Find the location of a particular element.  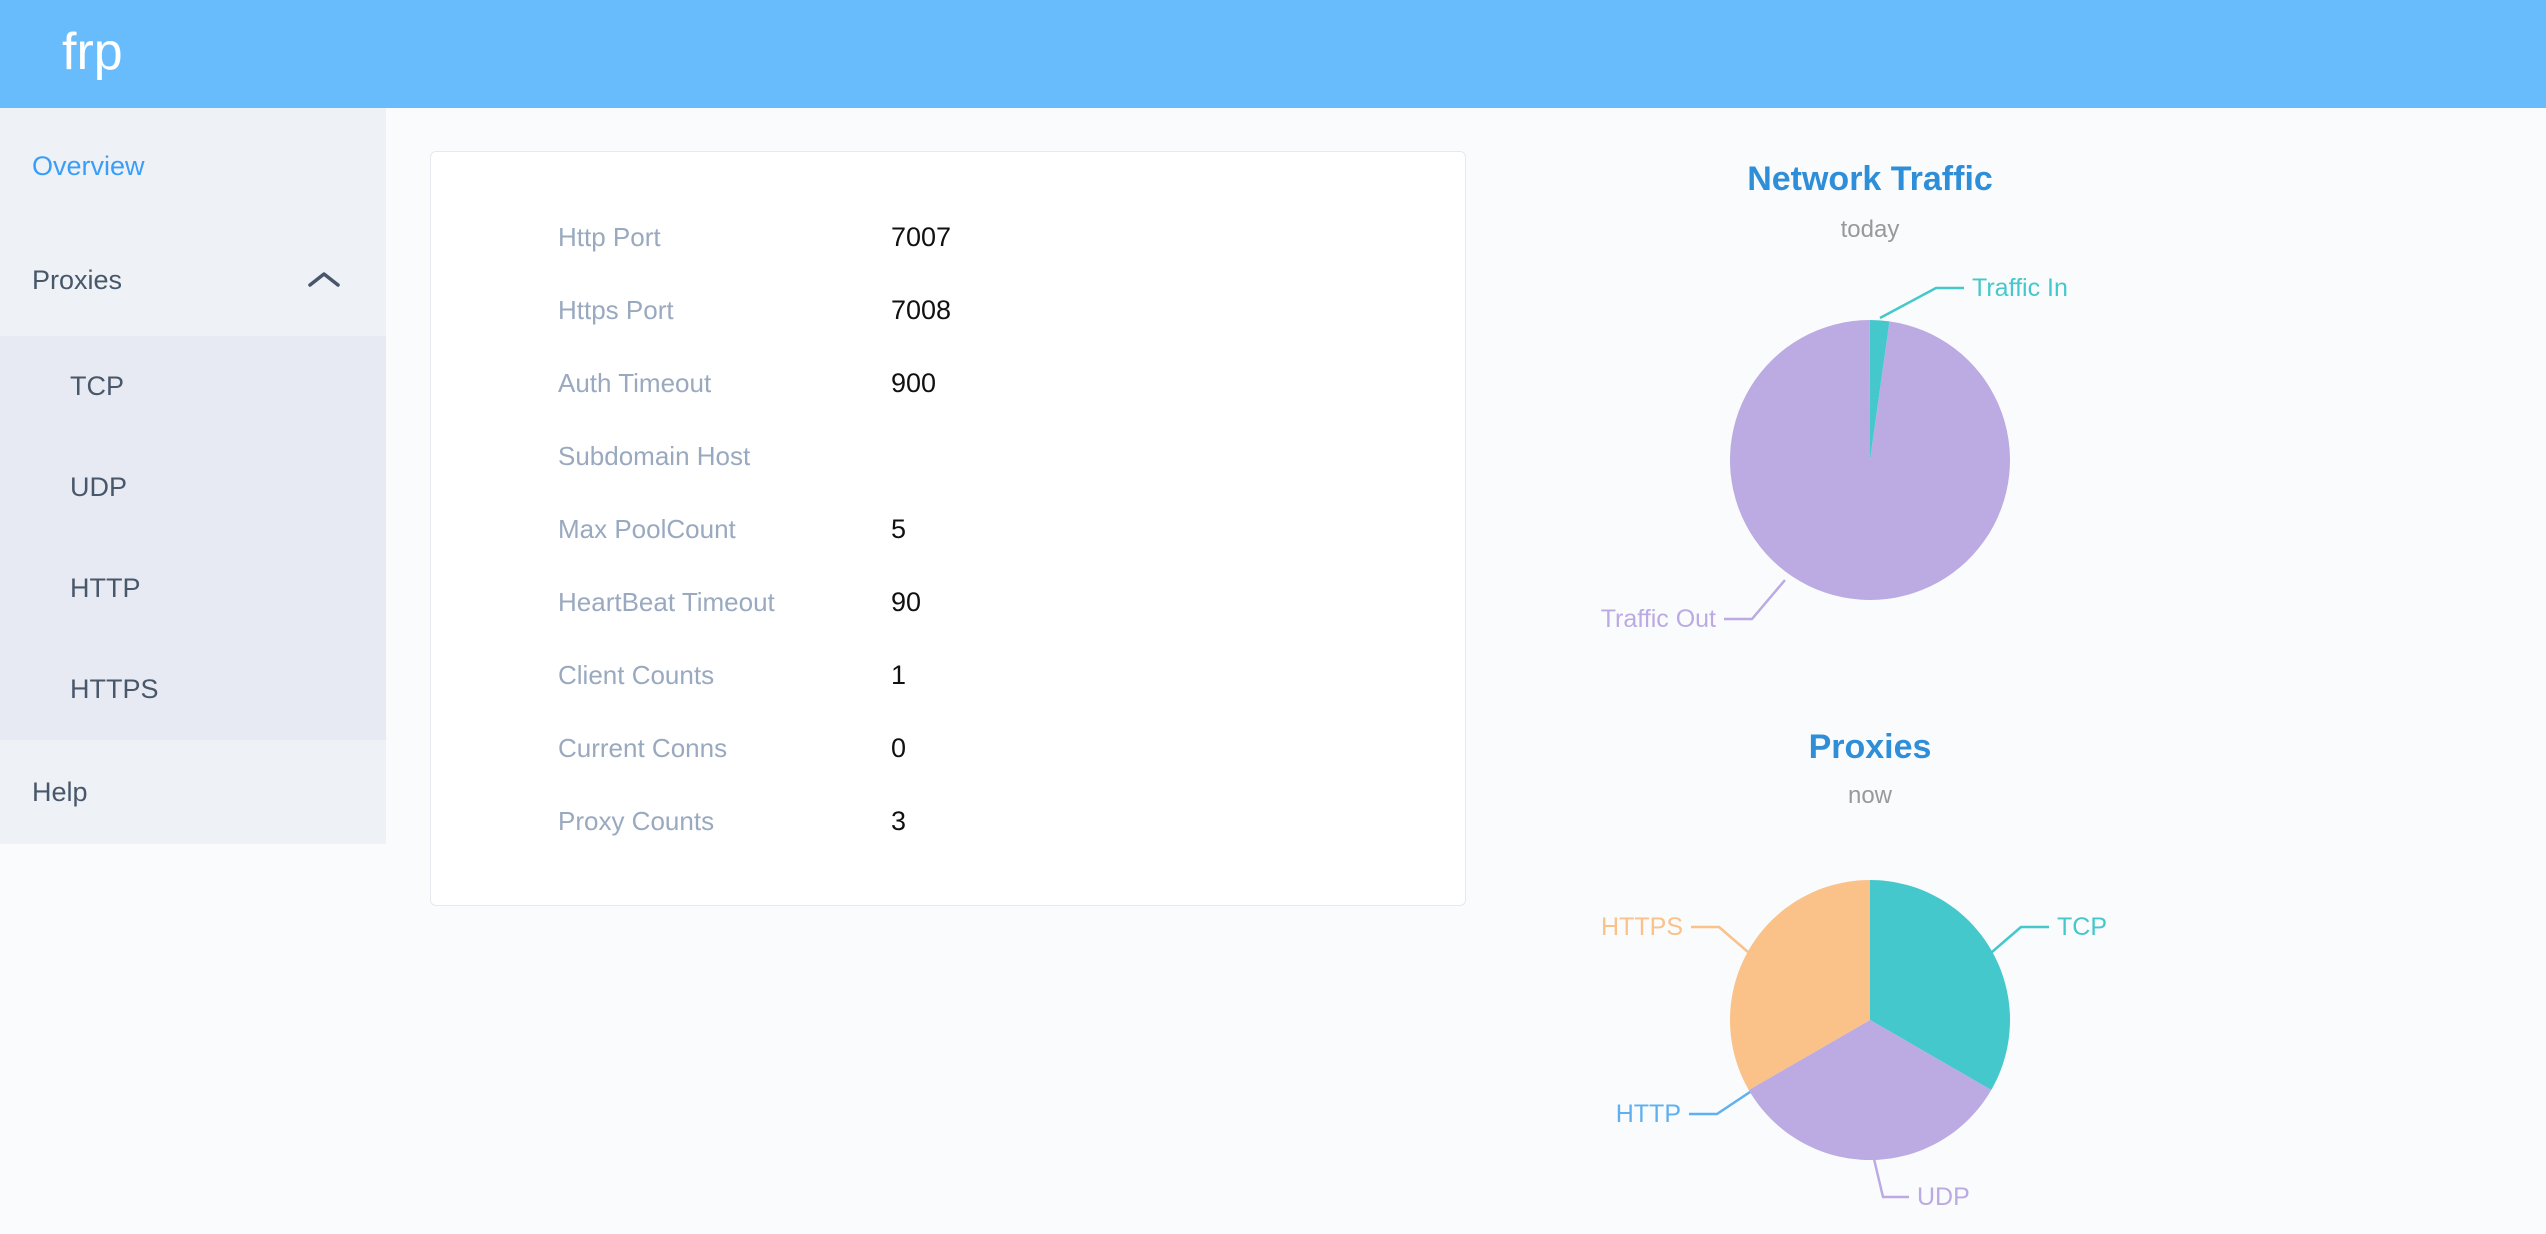

udp-leader-line is located at coordinates (1890, 1178).